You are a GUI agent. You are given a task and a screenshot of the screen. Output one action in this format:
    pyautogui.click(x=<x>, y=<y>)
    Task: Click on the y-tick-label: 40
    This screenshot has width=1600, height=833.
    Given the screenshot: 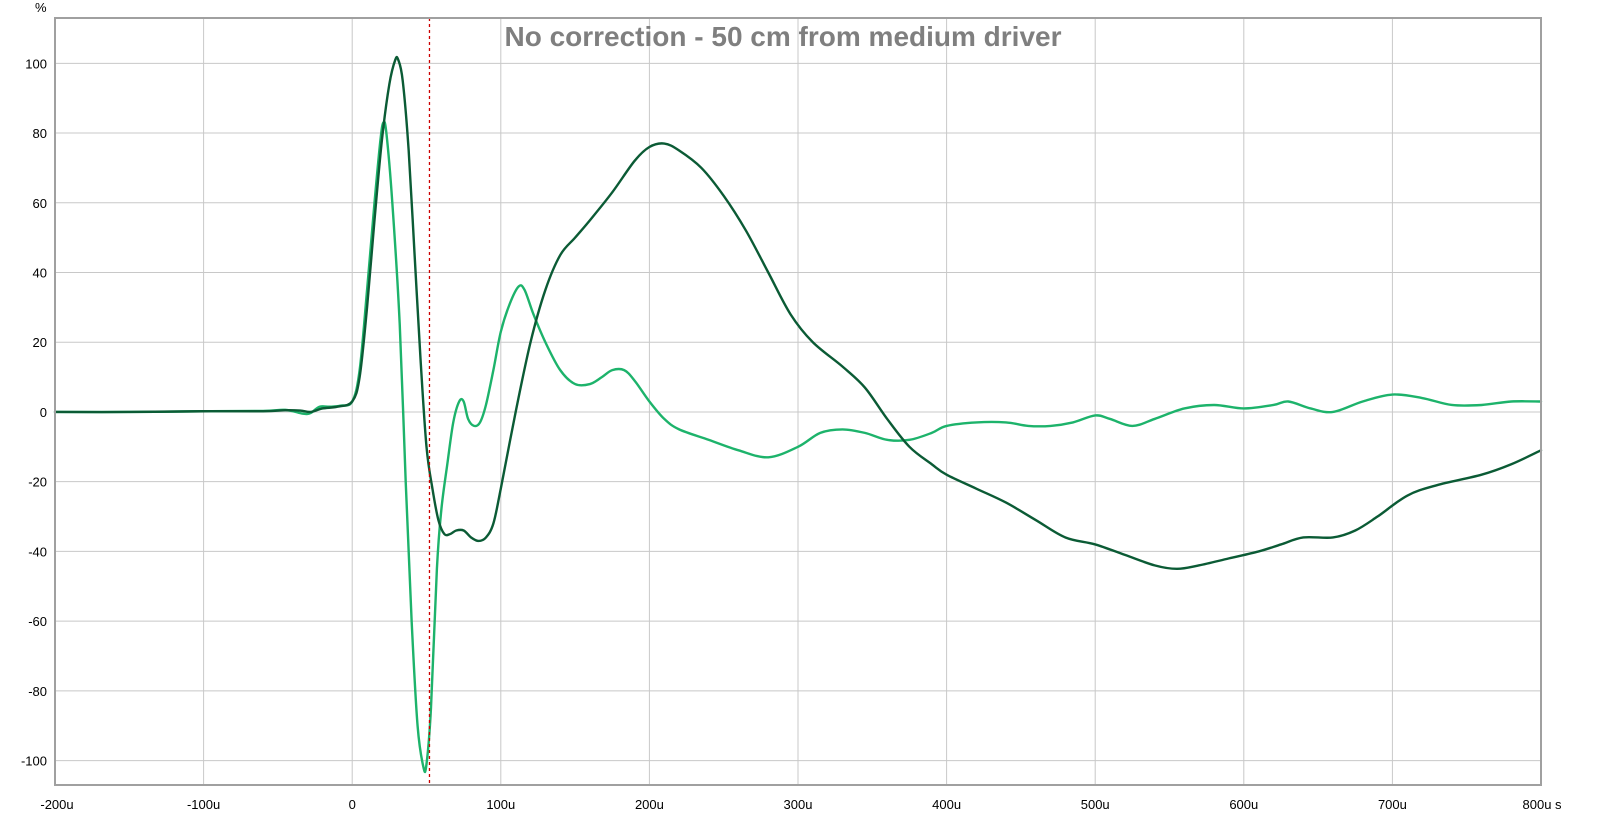 What is the action you would take?
    pyautogui.click(x=40, y=273)
    